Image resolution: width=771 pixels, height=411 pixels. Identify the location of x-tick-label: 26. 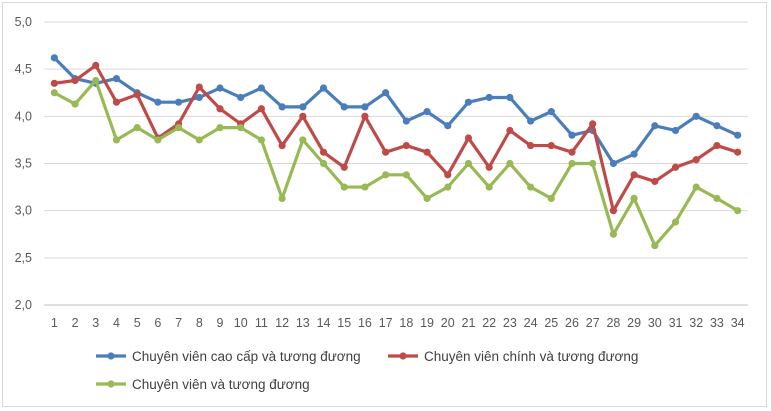
(572, 323).